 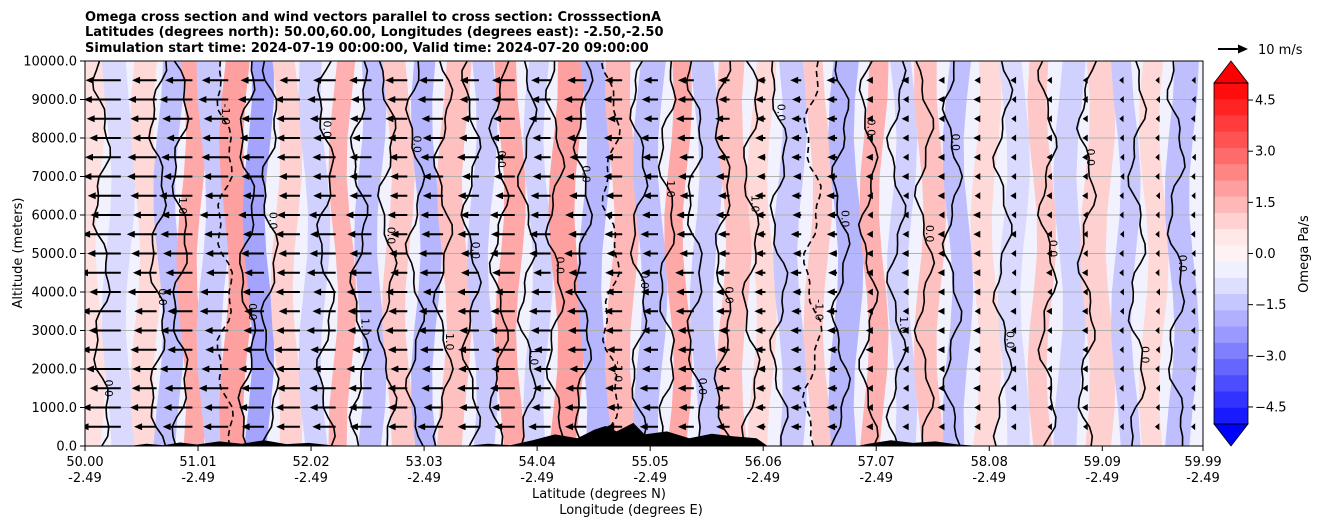 What do you see at coordinates (1265, 254) in the screenshot?
I see `colorbar-tick-label: 0.0` at bounding box center [1265, 254].